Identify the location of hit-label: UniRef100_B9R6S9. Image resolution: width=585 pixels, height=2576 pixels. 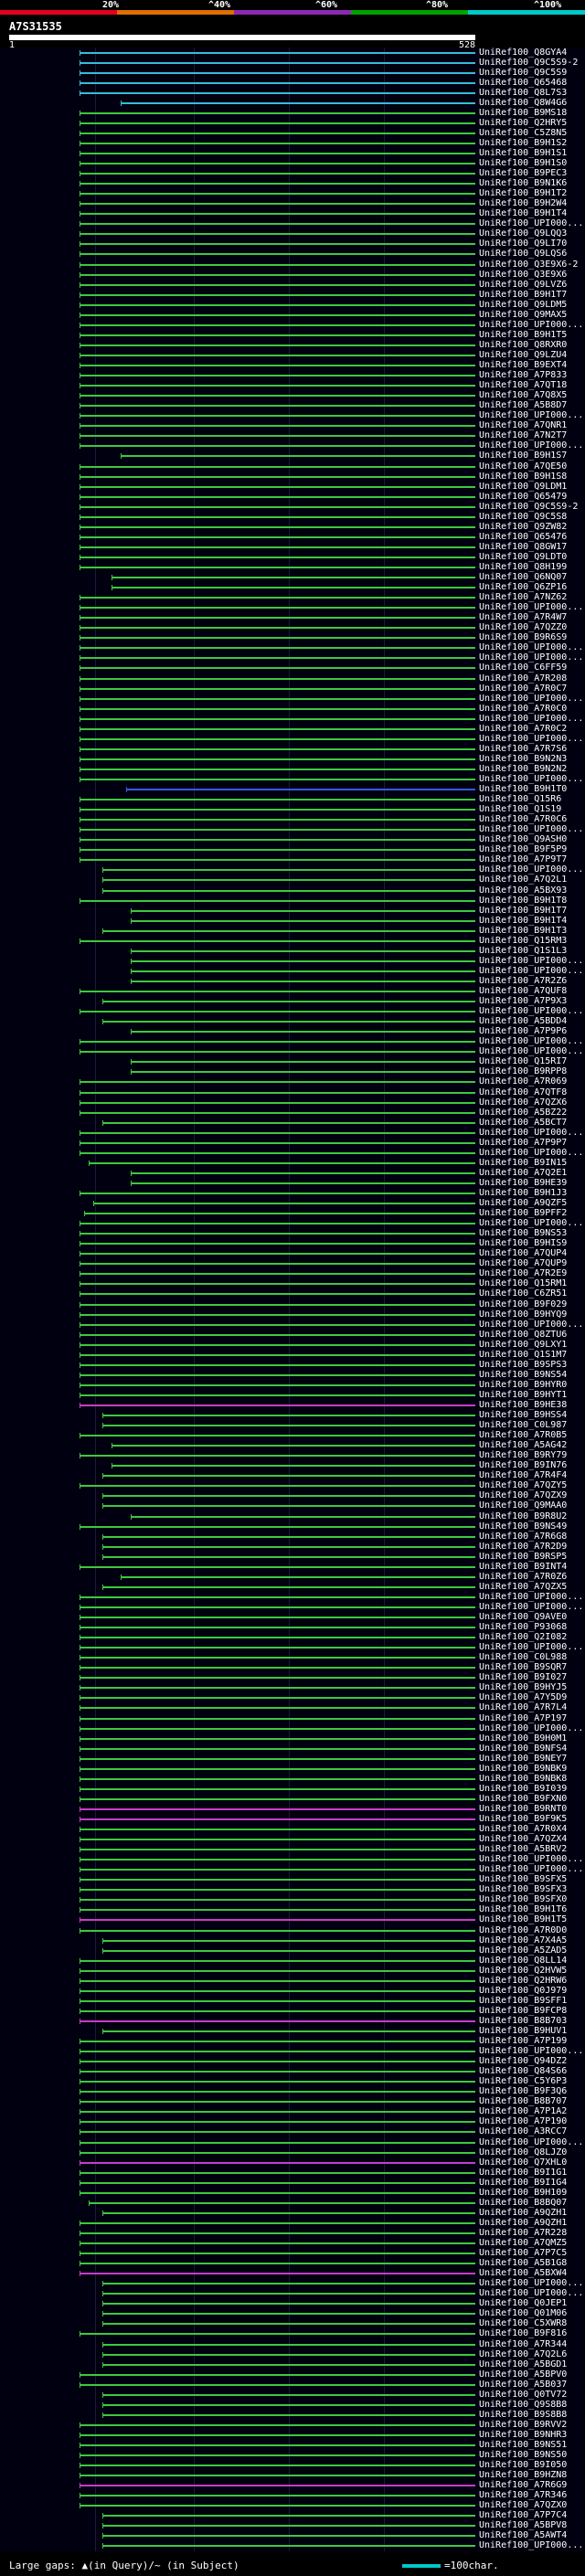
(523, 637).